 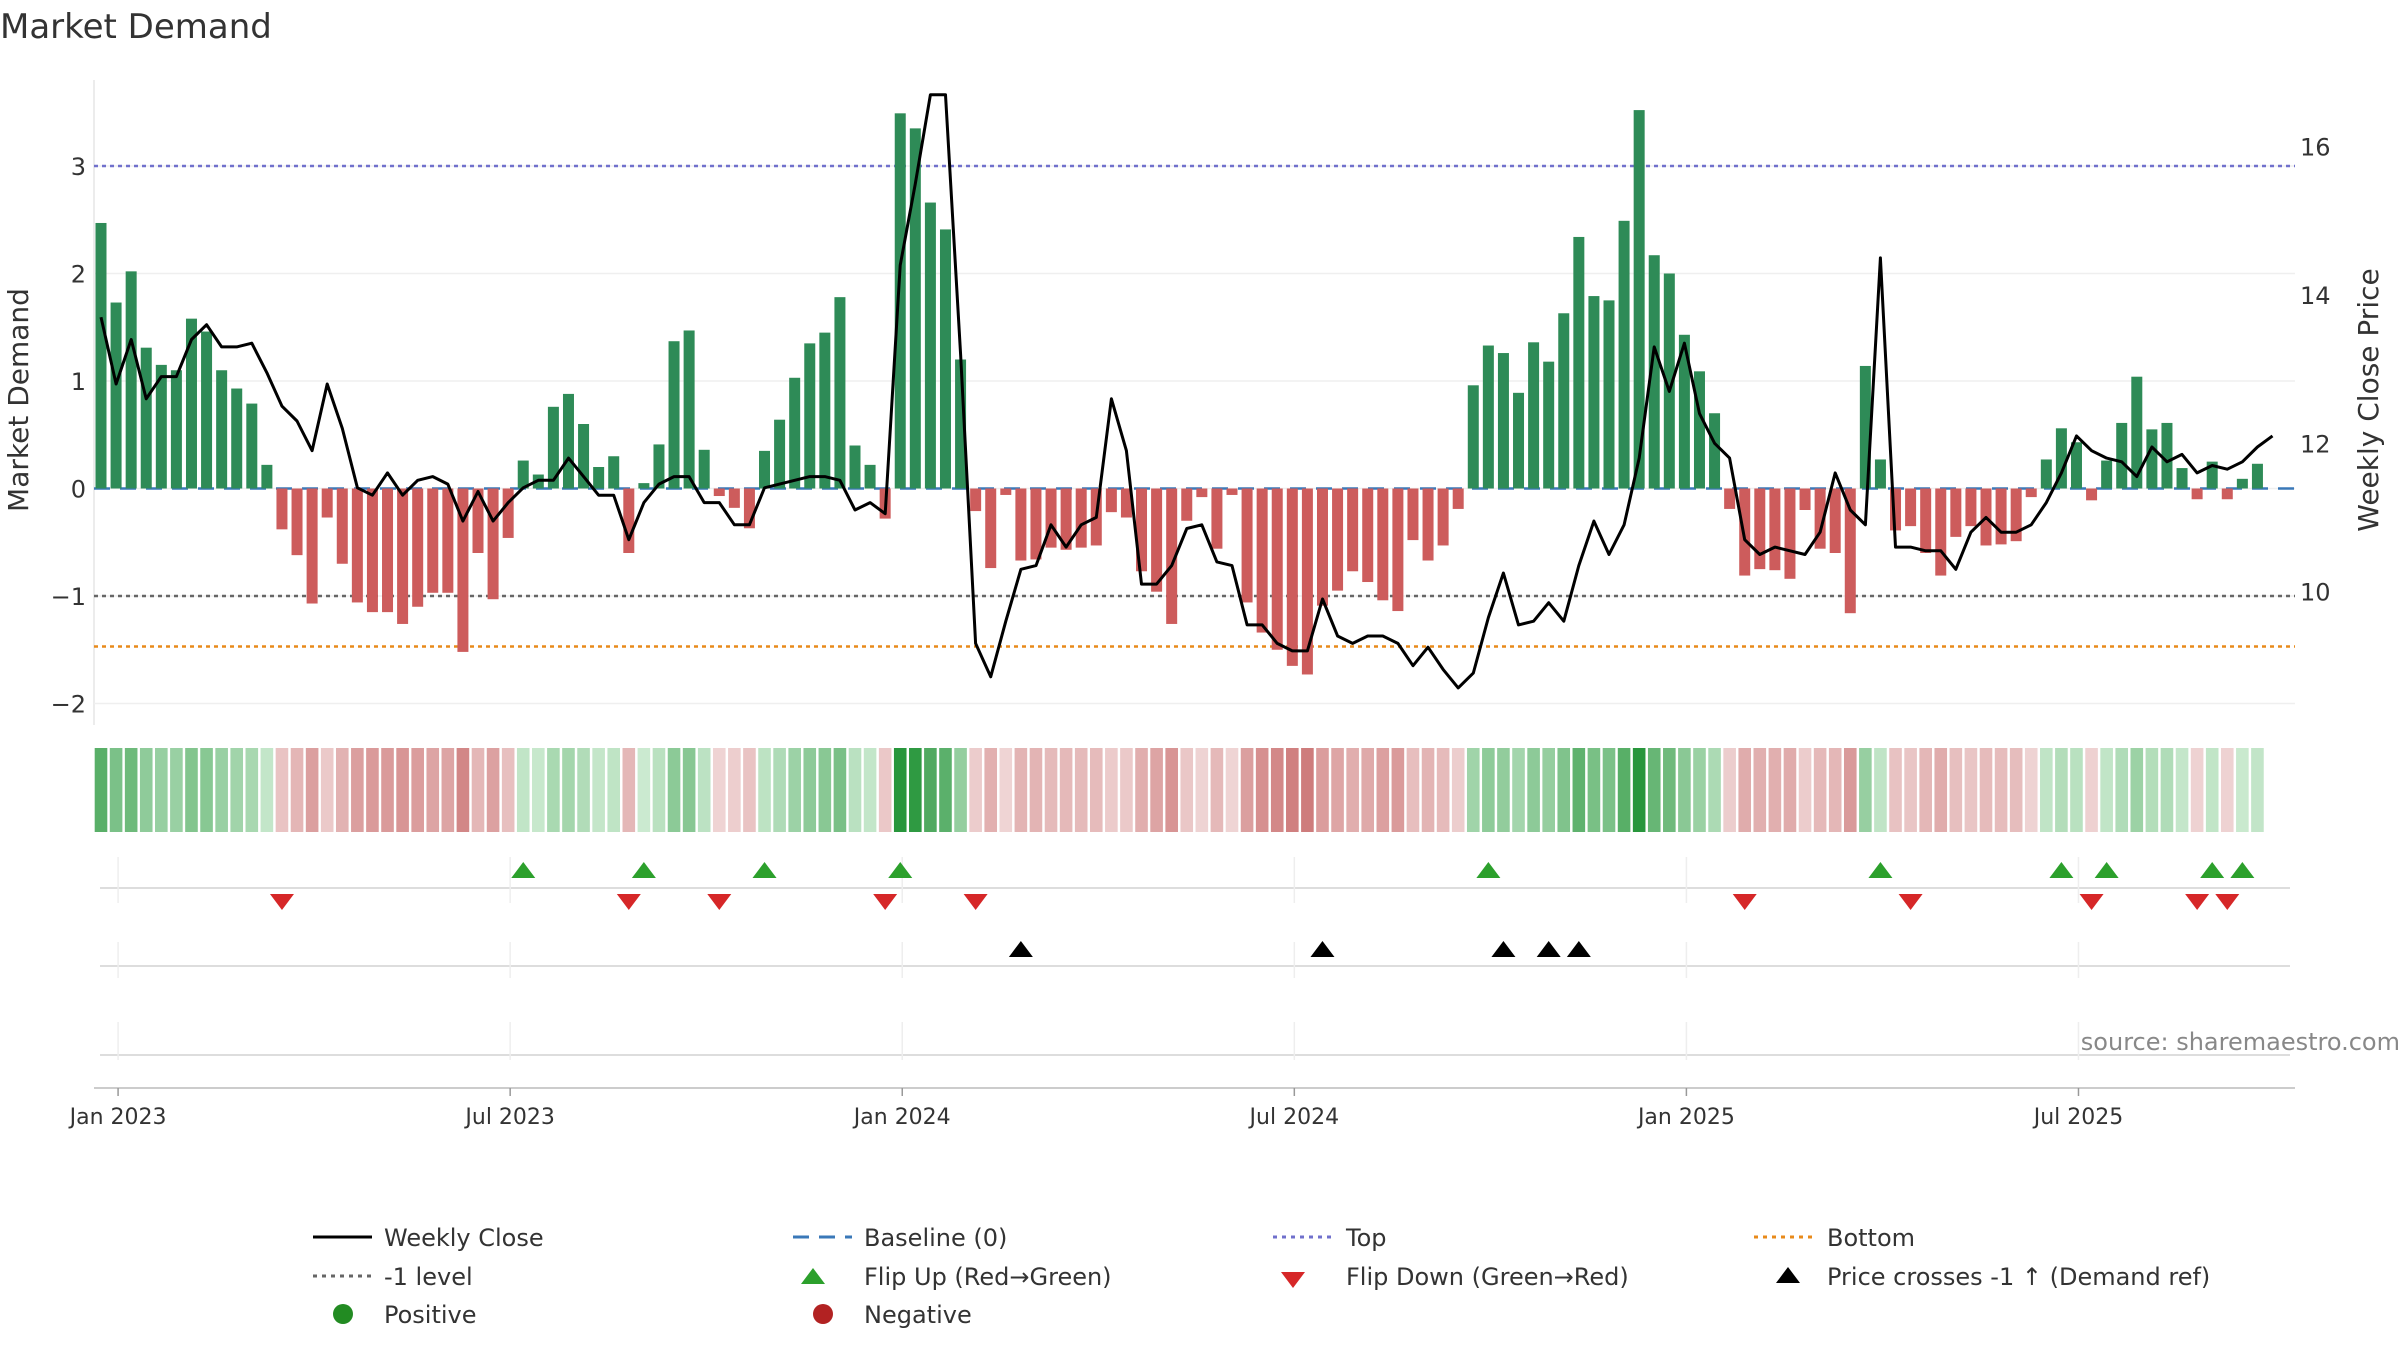 I want to click on y-tick-label-right: 14, so click(x=2315, y=296).